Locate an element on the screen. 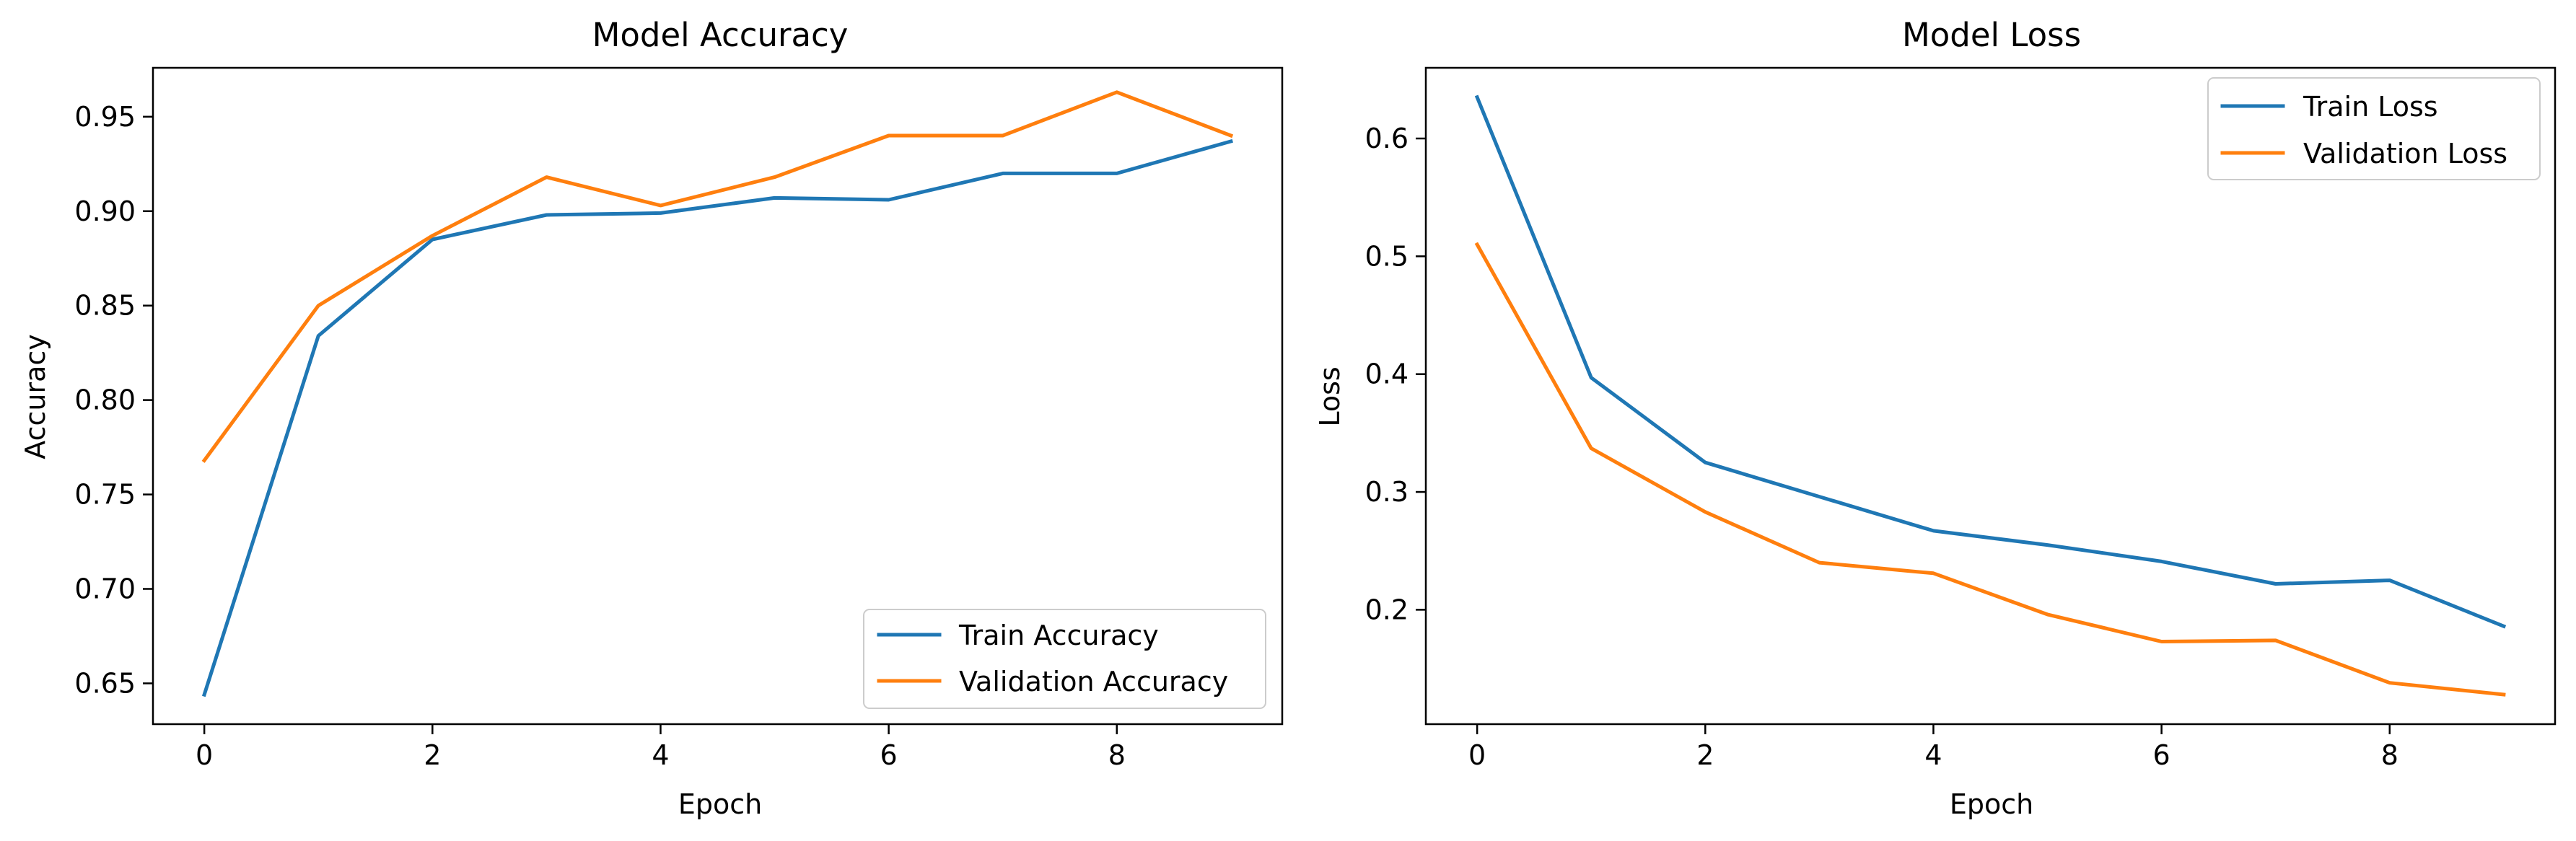 The width and height of the screenshot is (2576, 841). loss-y-tick-label: 0.3 is located at coordinates (1387, 492).